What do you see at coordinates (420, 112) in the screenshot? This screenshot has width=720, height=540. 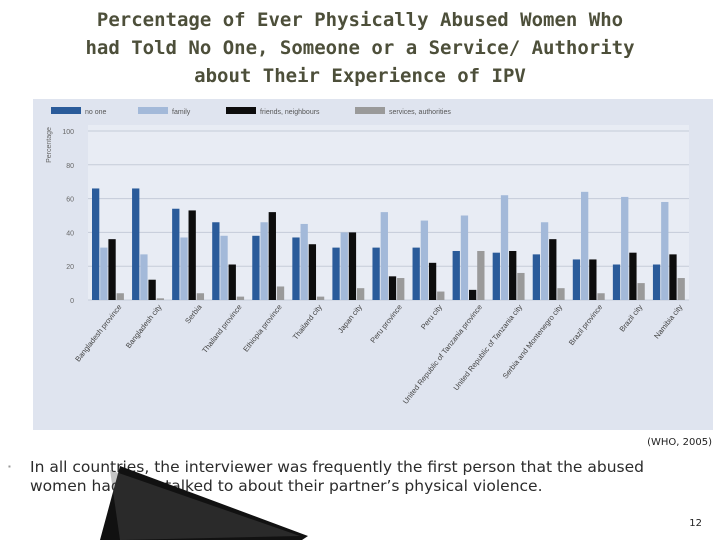 I see `legend-label: services, authorities` at bounding box center [420, 112].